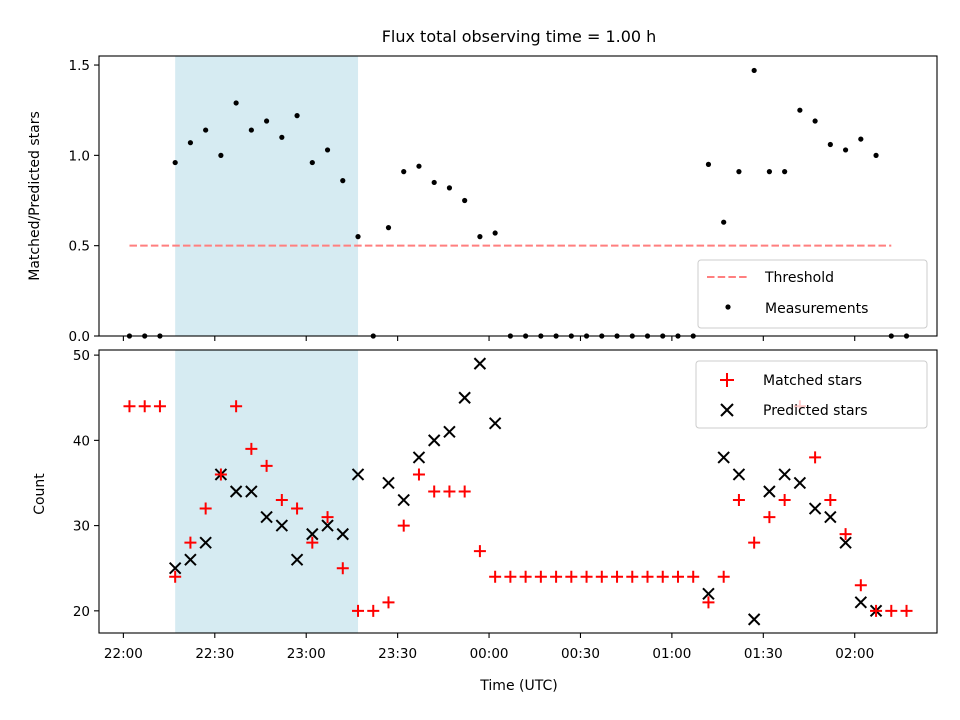 This screenshot has width=960, height=720. What do you see at coordinates (84, 201) in the screenshot?
I see `top-y-ticks: 0.0 0.5 1.0 1.5` at bounding box center [84, 201].